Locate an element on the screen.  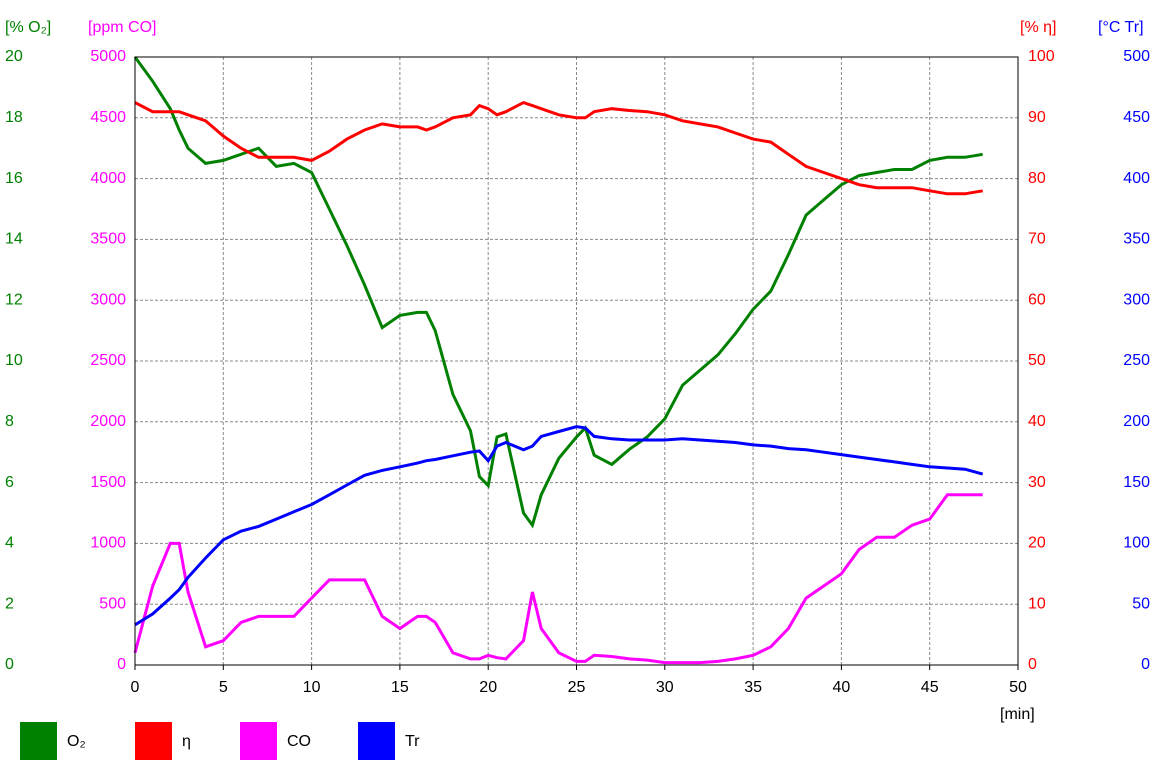
y-tick-label: 8 is located at coordinates (9, 421).